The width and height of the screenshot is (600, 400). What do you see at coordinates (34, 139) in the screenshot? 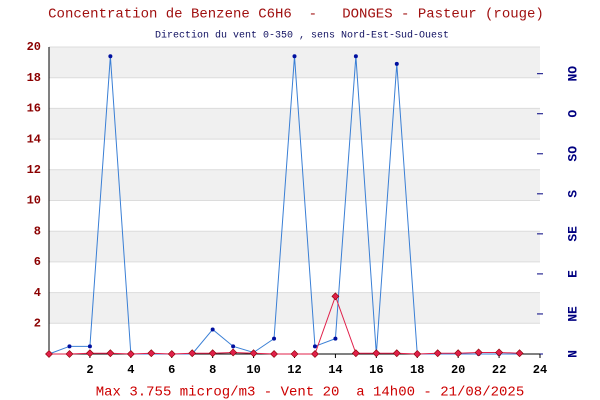
I see `y-tick-label: 14` at bounding box center [34, 139].